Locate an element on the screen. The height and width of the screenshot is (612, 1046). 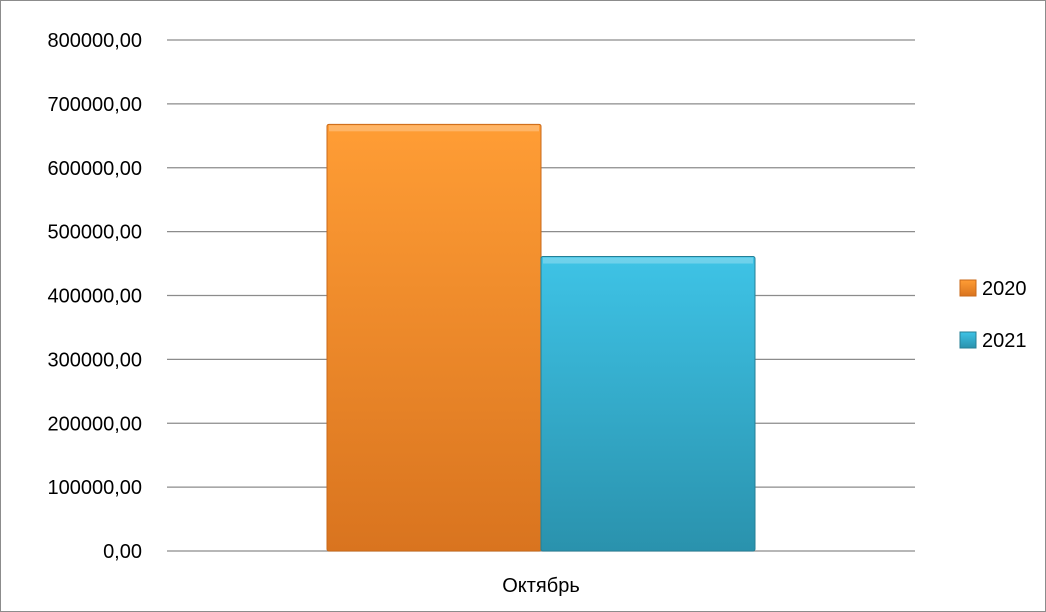
legend-swatch-2020 is located at coordinates (968, 288).